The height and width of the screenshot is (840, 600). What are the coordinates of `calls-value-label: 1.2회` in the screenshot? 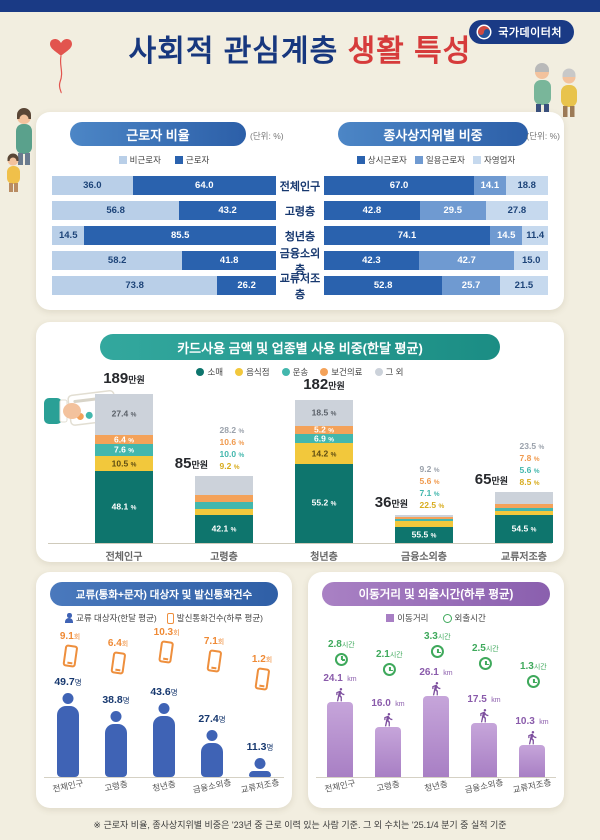 It's located at (262, 659).